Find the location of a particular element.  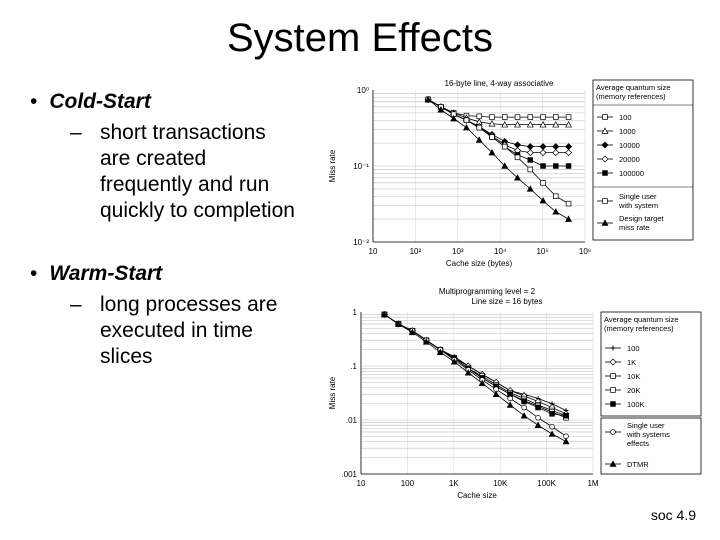

legend-label: 100K is located at coordinates (636, 404).